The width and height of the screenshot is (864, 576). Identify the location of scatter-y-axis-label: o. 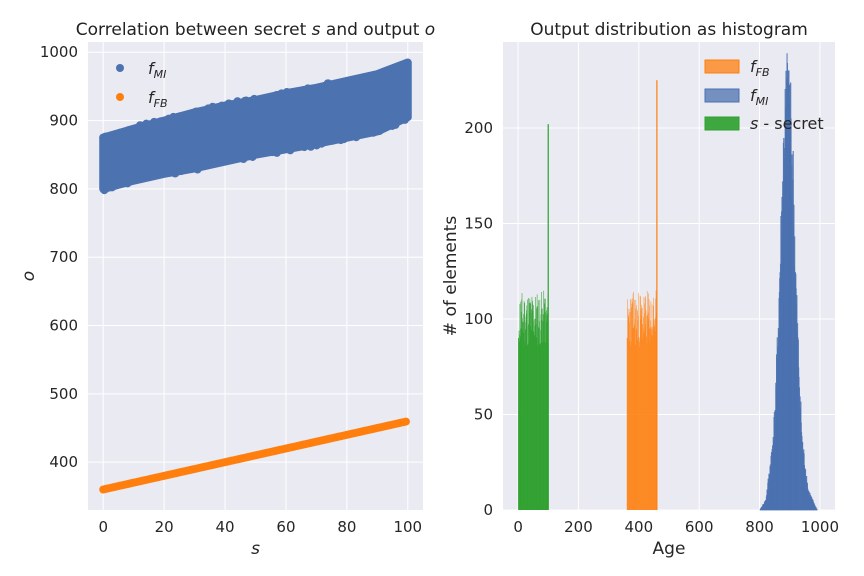
(29, 276).